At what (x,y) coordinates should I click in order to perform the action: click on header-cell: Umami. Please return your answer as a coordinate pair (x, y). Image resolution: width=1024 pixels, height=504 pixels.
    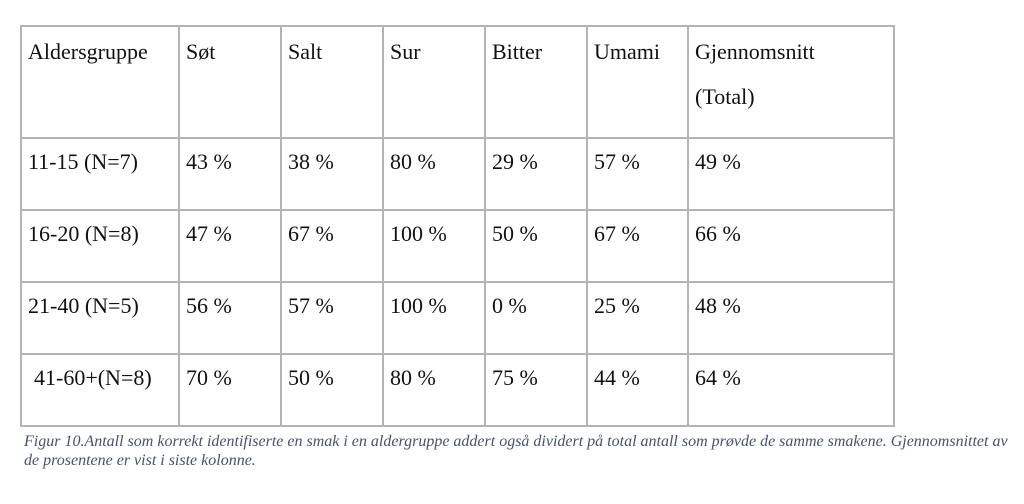
    Looking at the image, I should click on (637, 82).